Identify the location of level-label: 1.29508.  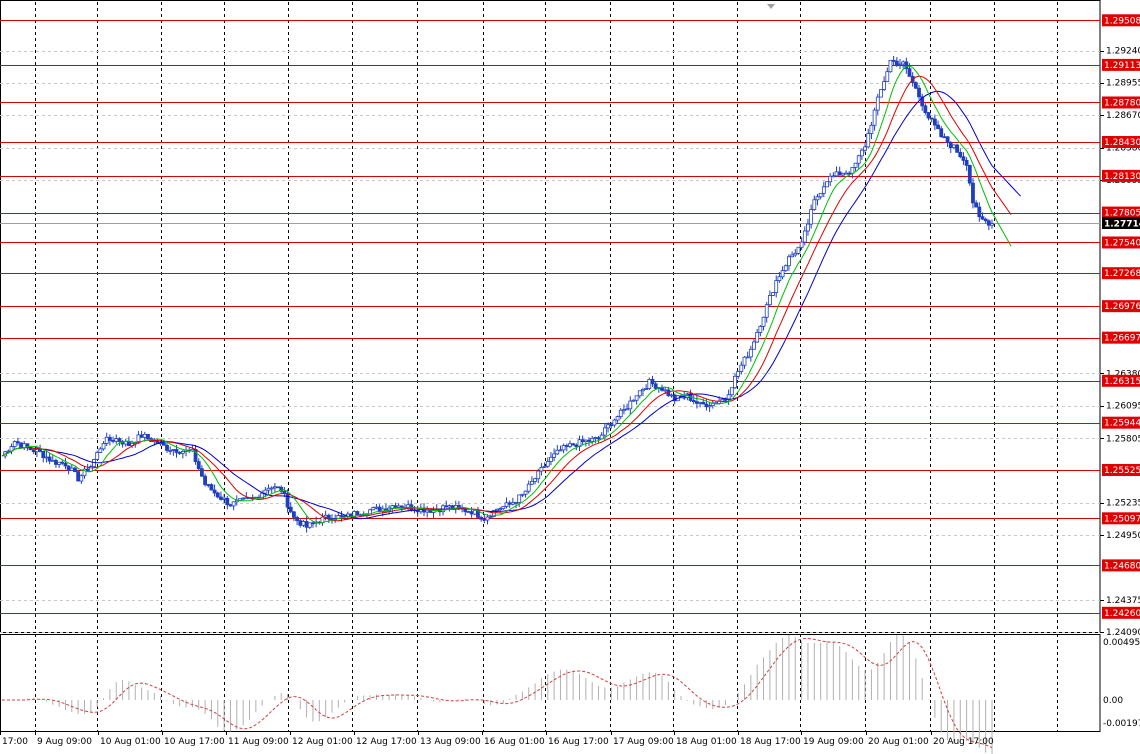
(1122, 21).